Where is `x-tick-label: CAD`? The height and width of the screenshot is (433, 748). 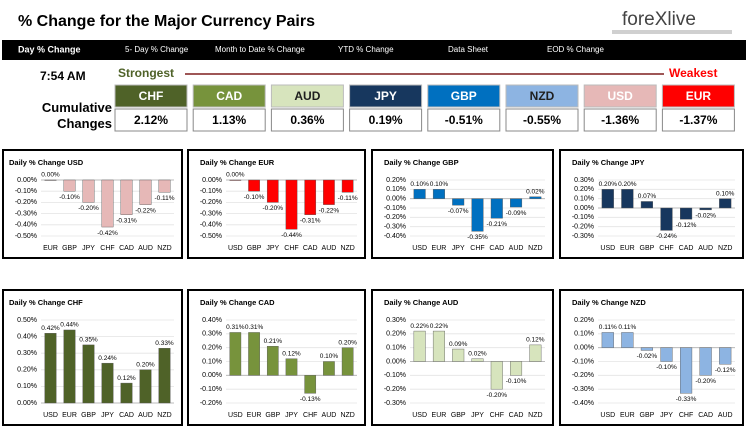 x-tick-label: CAD is located at coordinates (705, 415).